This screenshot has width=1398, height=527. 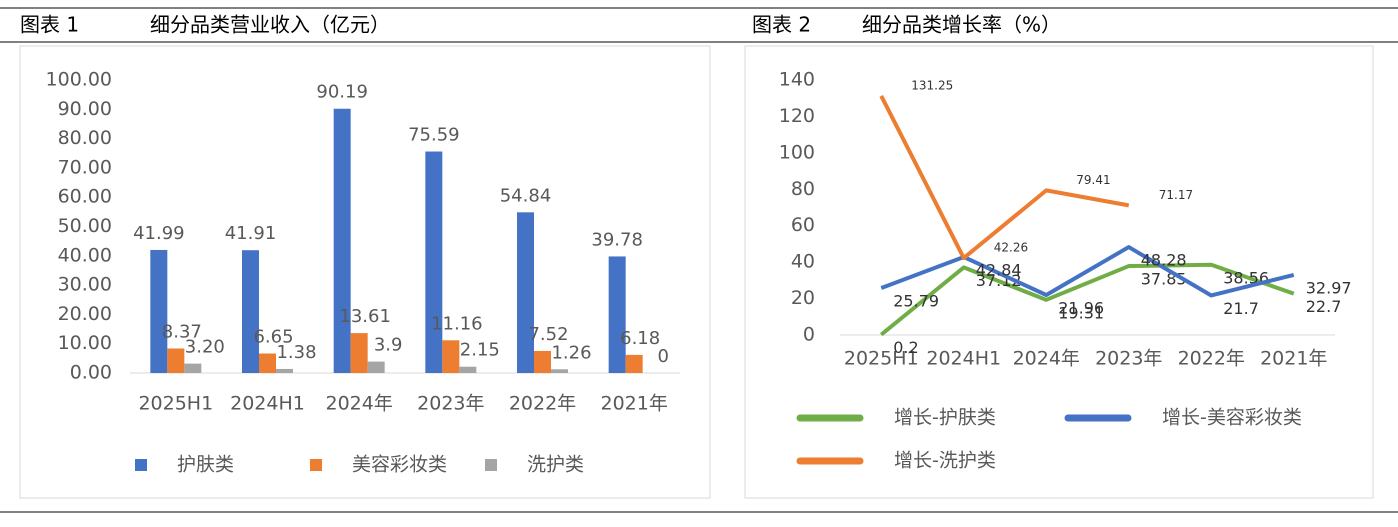 I want to click on data-label: 41.91, so click(x=251, y=233).